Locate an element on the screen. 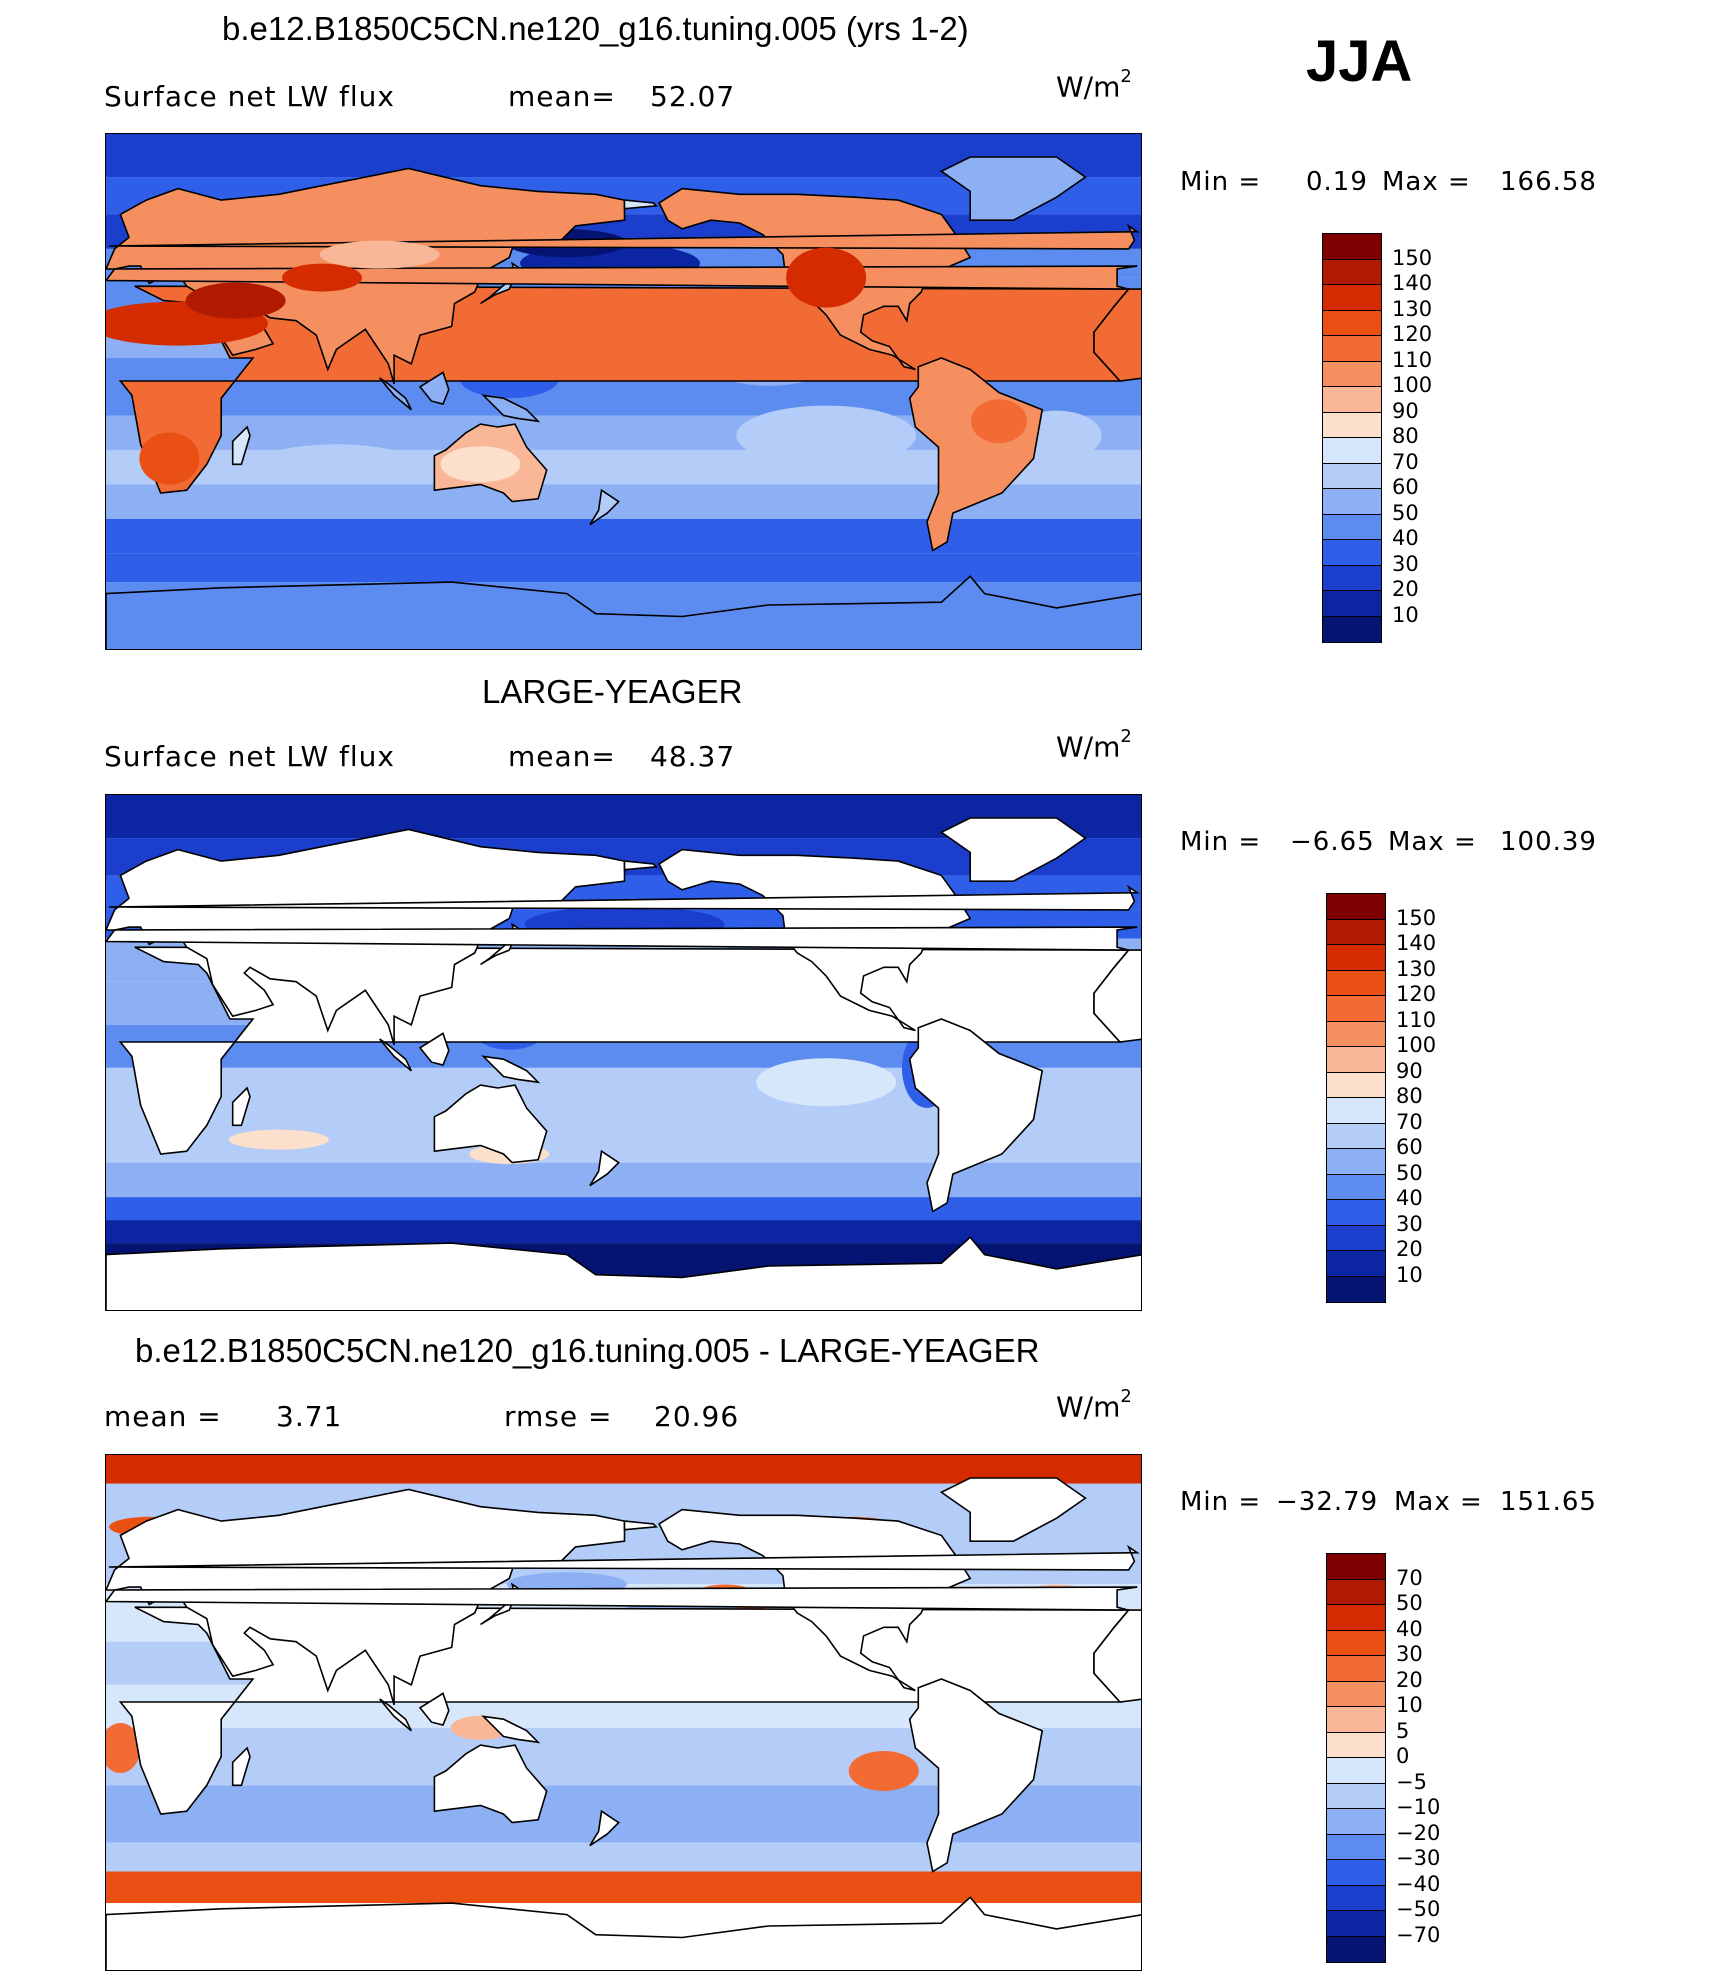 The width and height of the screenshot is (1710, 1979). panel-obs-max-value: 100.39 is located at coordinates (1548, 842).